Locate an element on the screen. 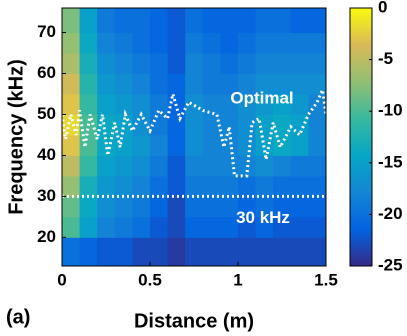 The height and width of the screenshot is (336, 407). panel-label: (a) is located at coordinates (18, 317).